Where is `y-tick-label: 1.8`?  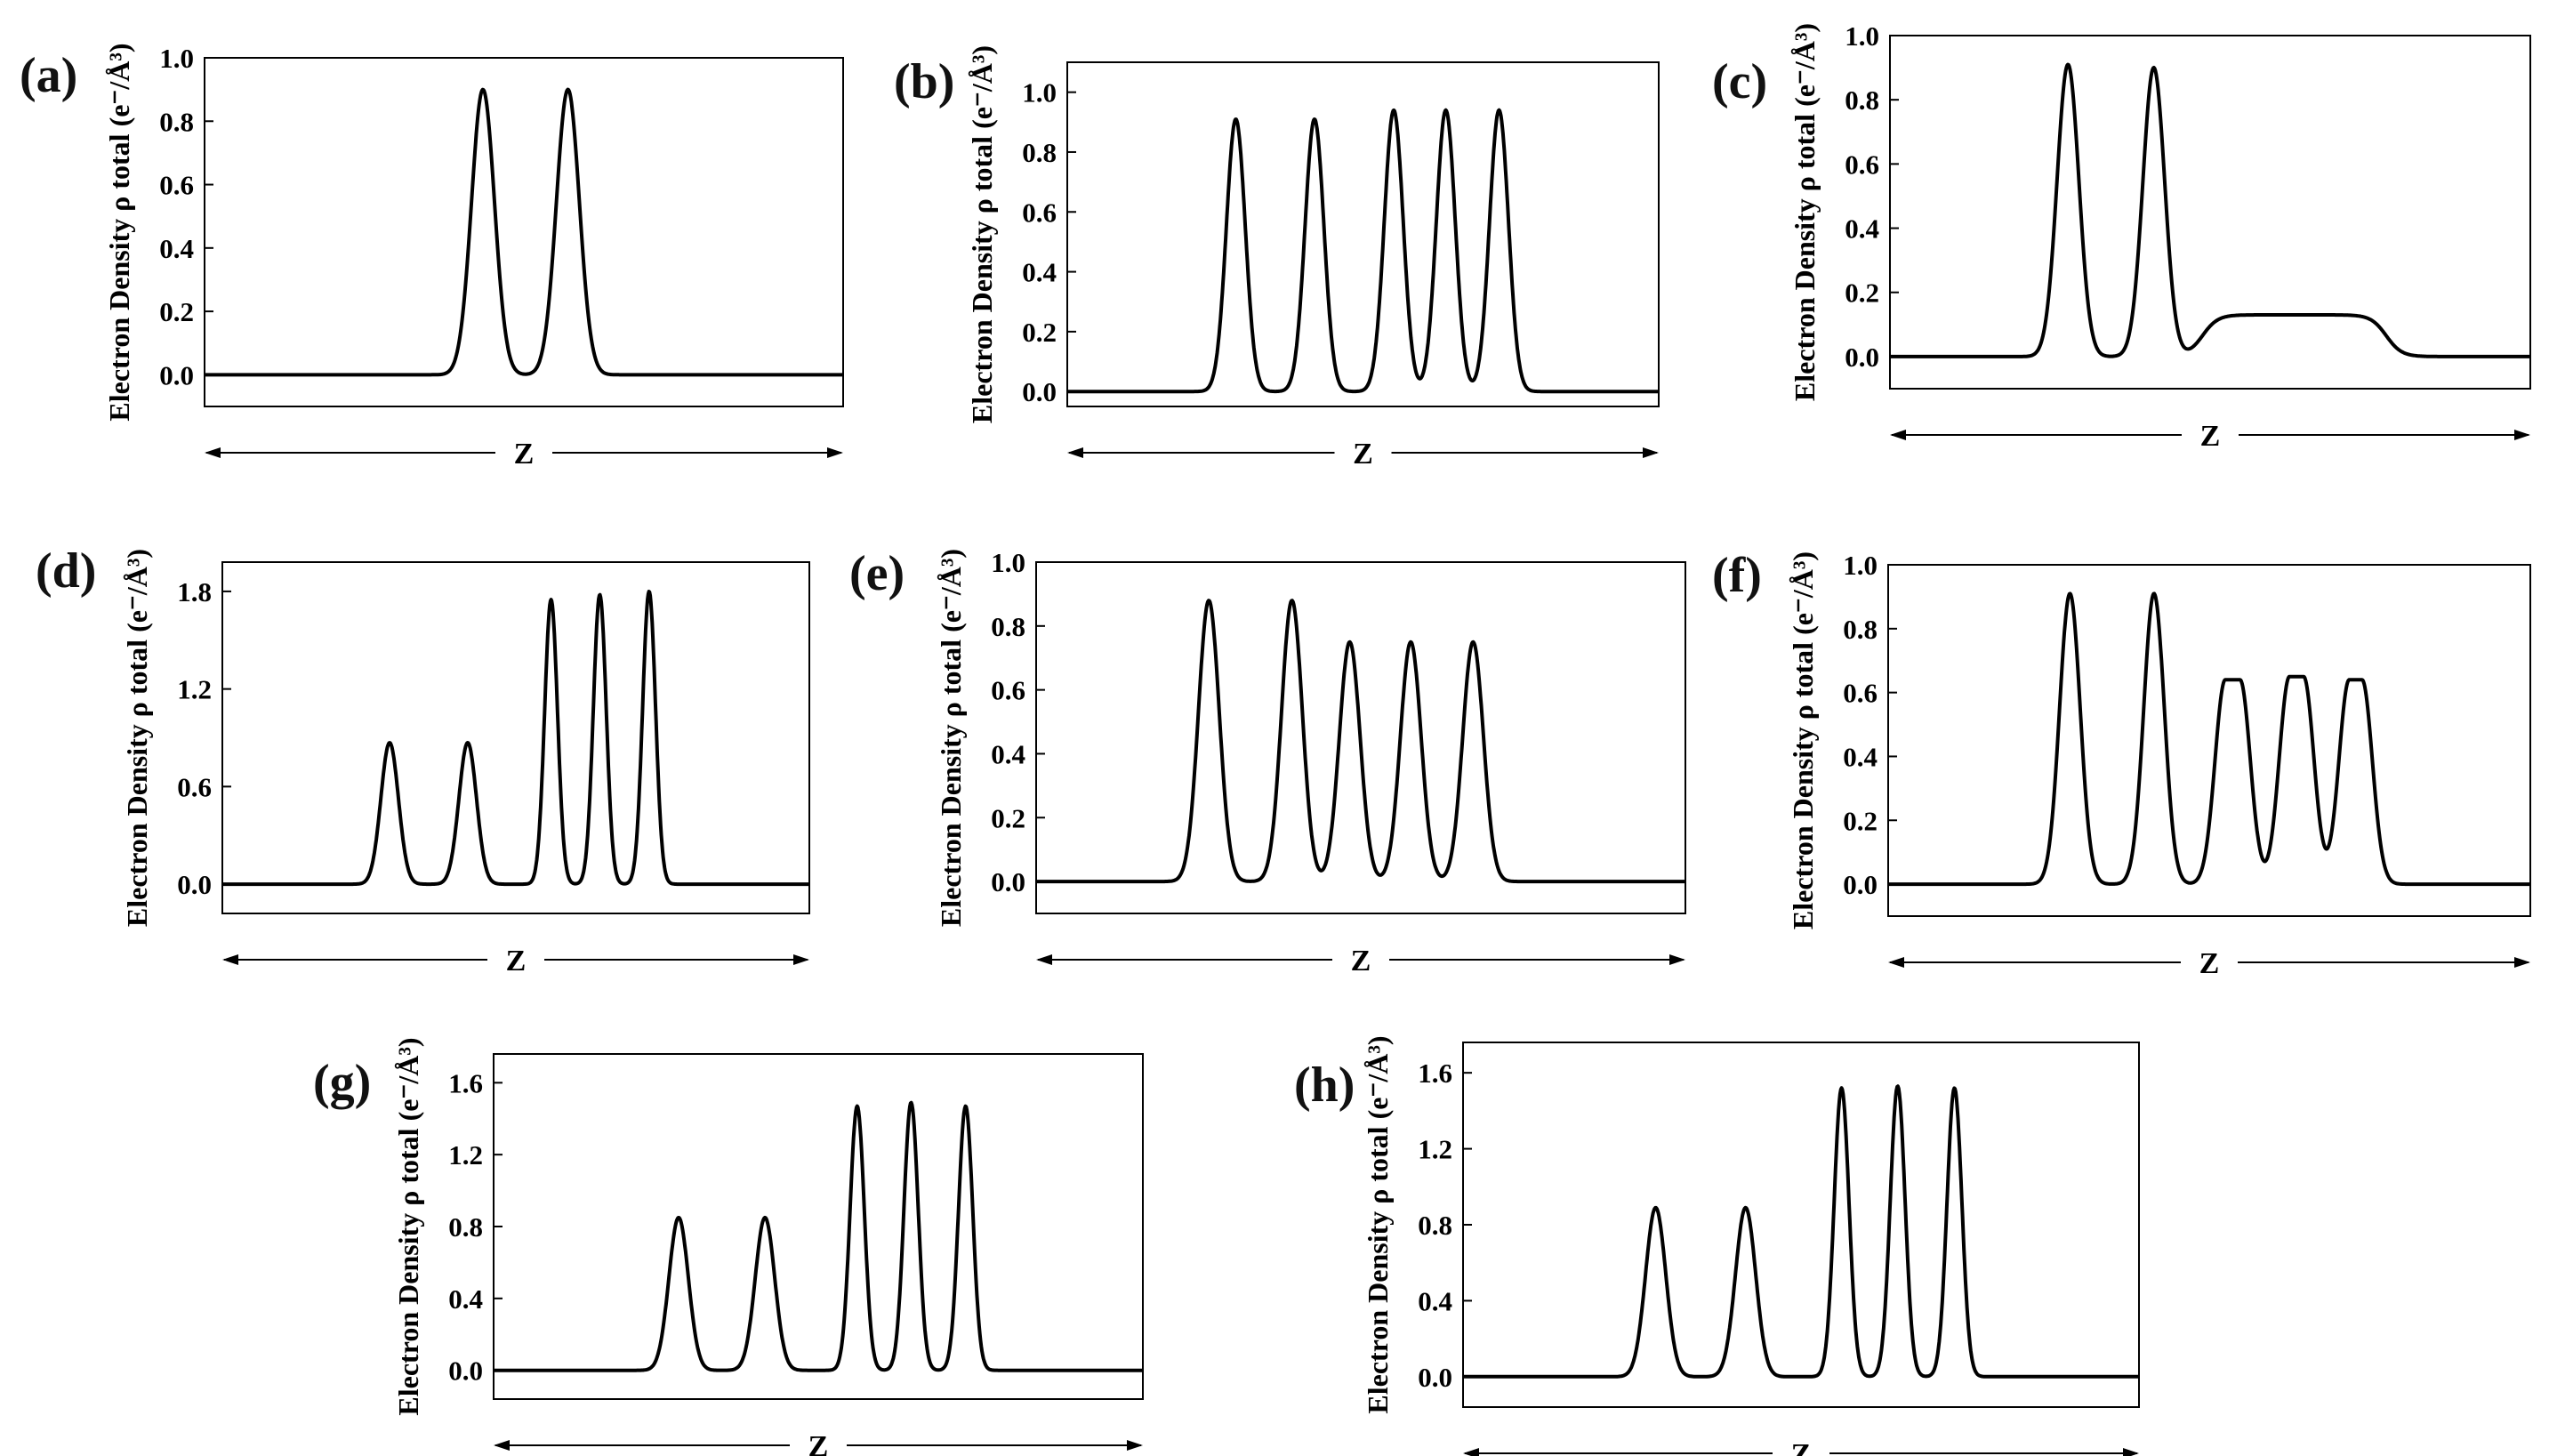 y-tick-label: 1.8 is located at coordinates (194, 591).